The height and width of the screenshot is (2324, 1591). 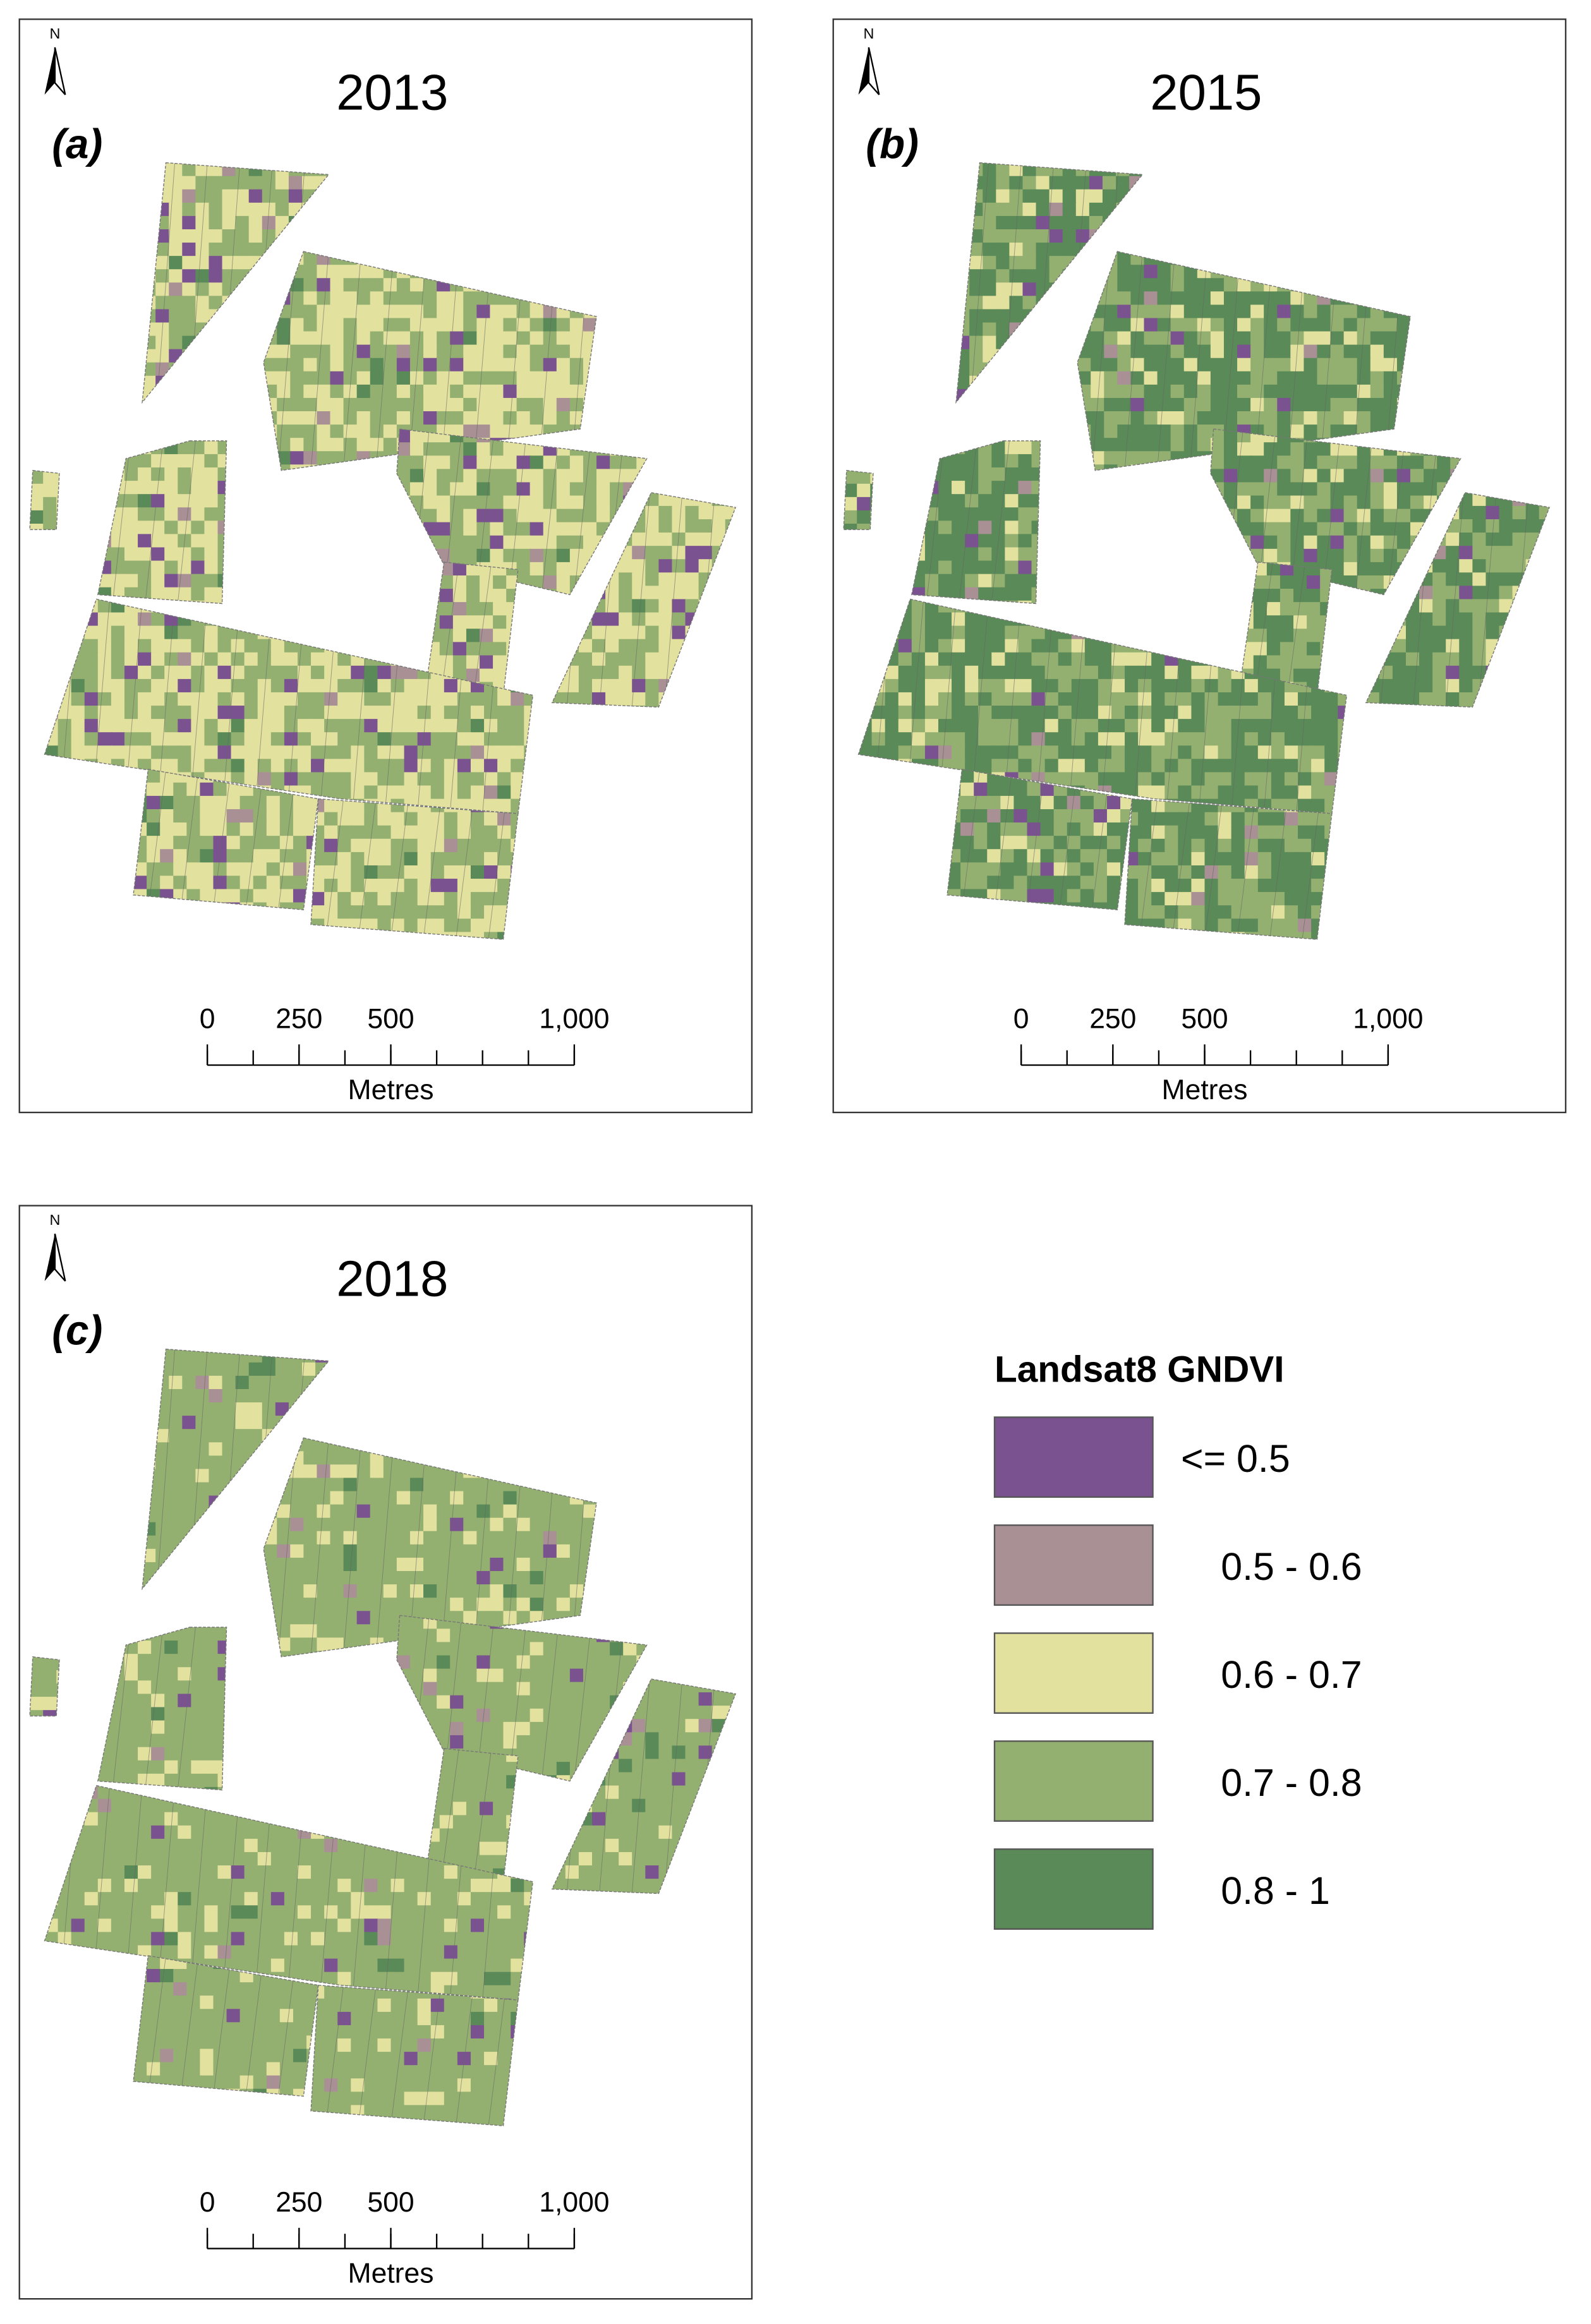 I want to click on field-block, so click(x=472, y=628).